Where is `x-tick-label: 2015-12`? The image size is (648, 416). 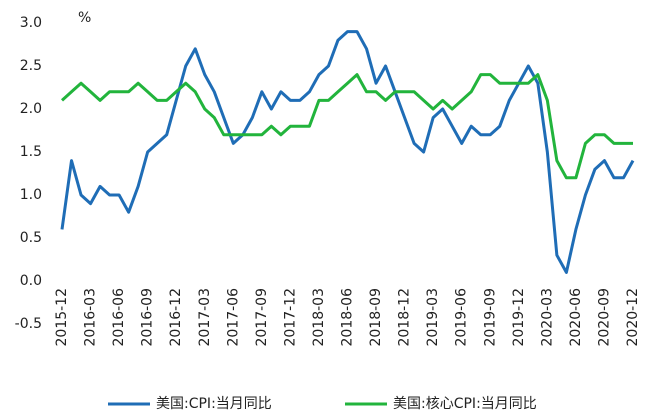
x-tick-label: 2015-12 is located at coordinates (62, 317).